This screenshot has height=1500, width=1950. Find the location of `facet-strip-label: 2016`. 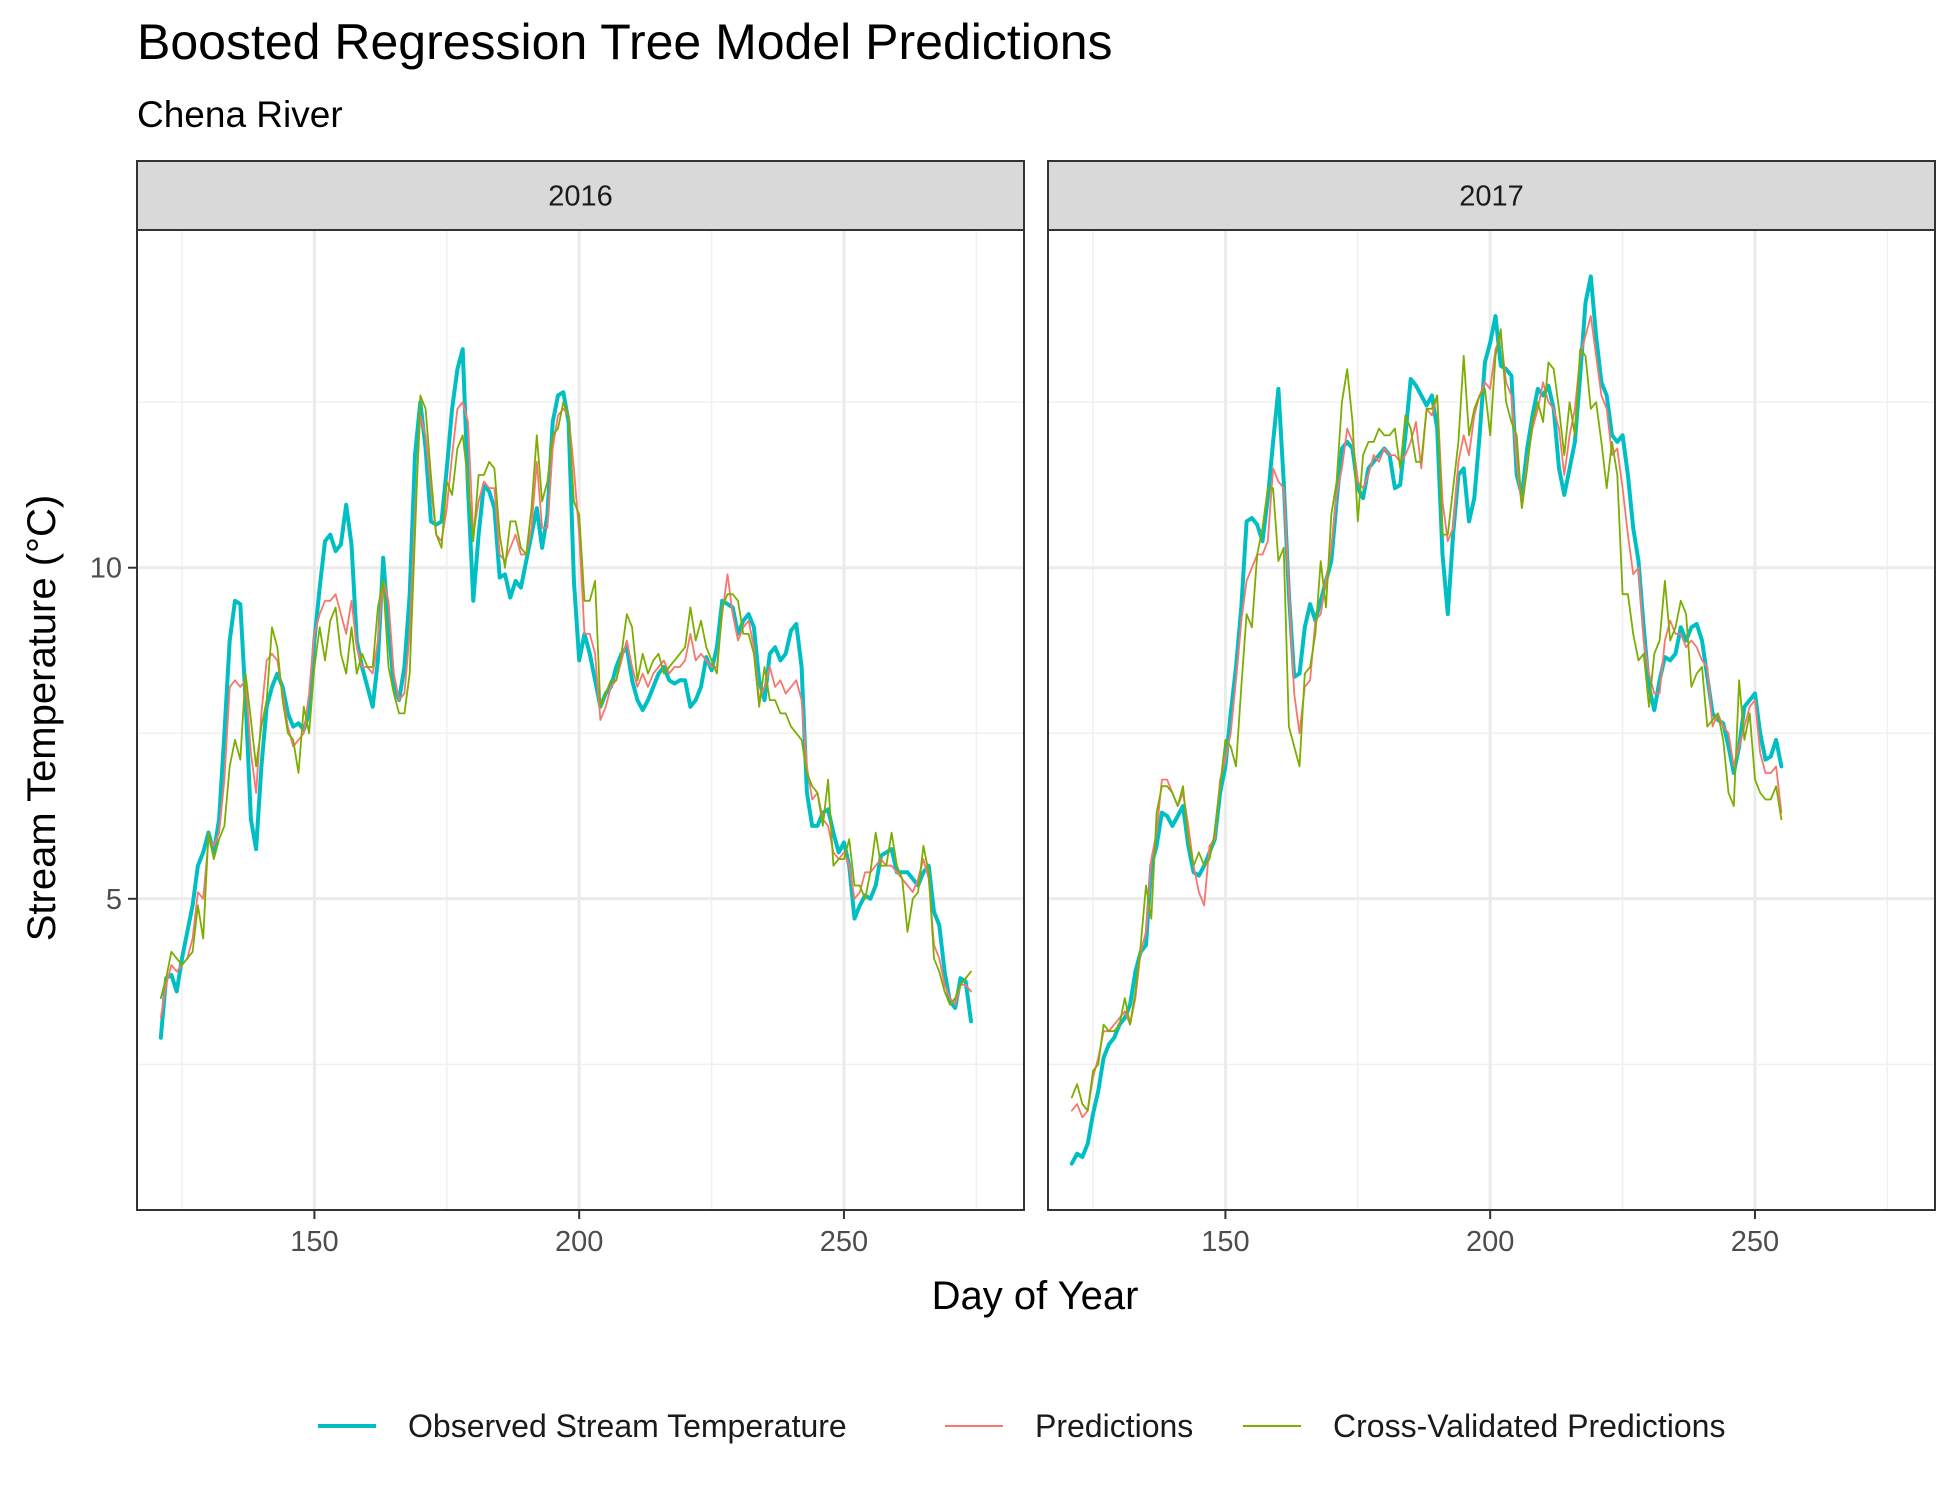

facet-strip-label: 2016 is located at coordinates (580, 197).